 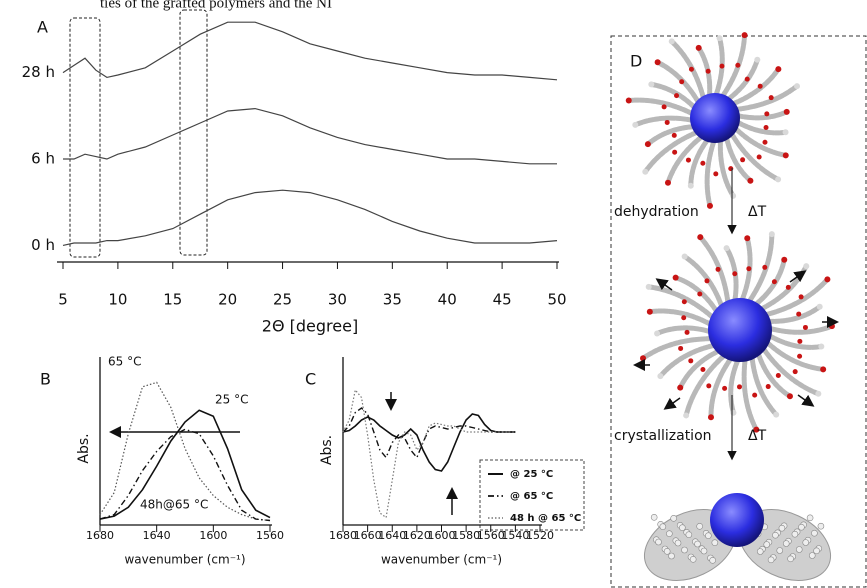 I want to click on y-axis-label: Abs., so click(x=327, y=450).